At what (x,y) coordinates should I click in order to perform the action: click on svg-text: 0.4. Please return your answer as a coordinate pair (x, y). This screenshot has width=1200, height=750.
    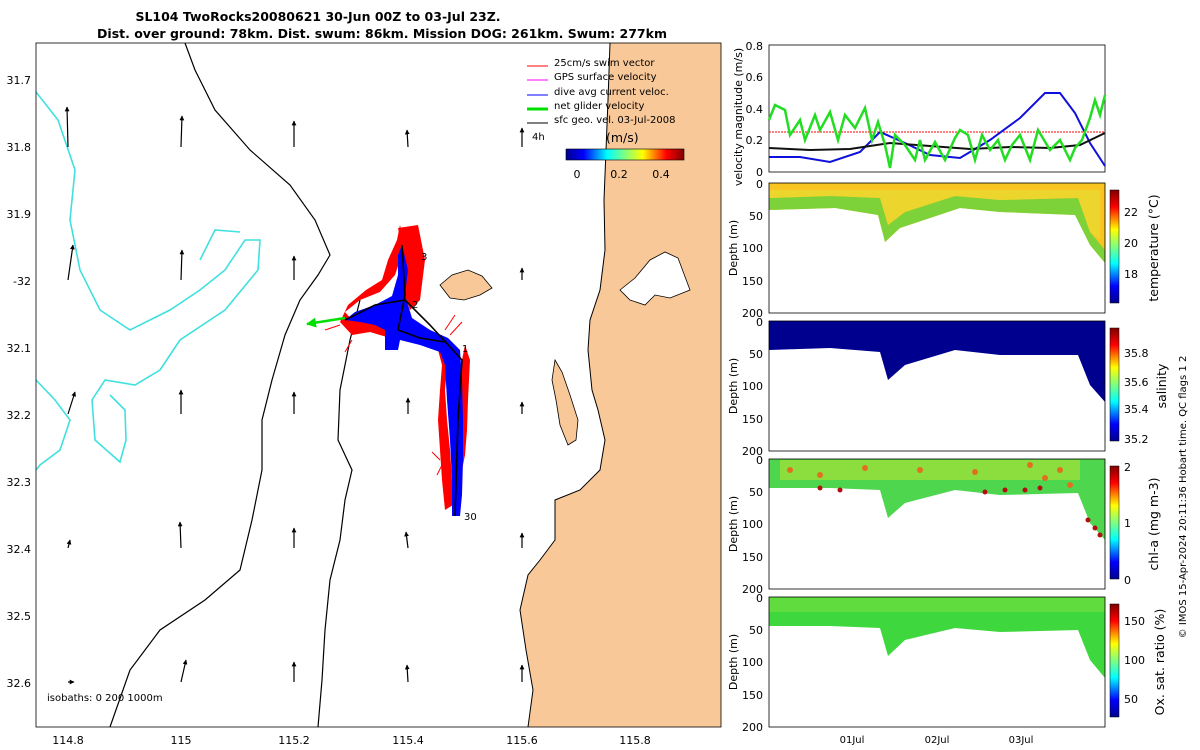
    Looking at the image, I should click on (661, 174).